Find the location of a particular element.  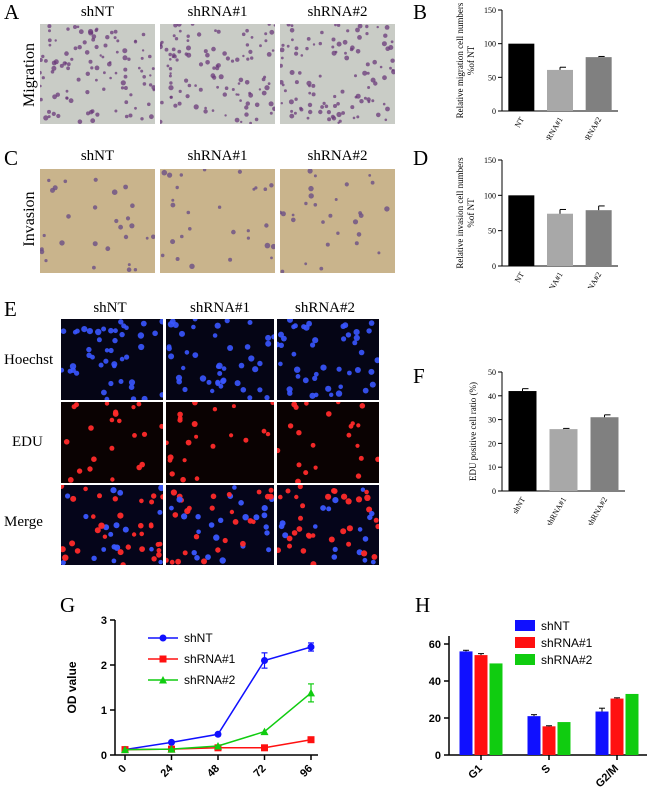

y-axis-label: Relative migration cell numbers is located at coordinates (460, 60).